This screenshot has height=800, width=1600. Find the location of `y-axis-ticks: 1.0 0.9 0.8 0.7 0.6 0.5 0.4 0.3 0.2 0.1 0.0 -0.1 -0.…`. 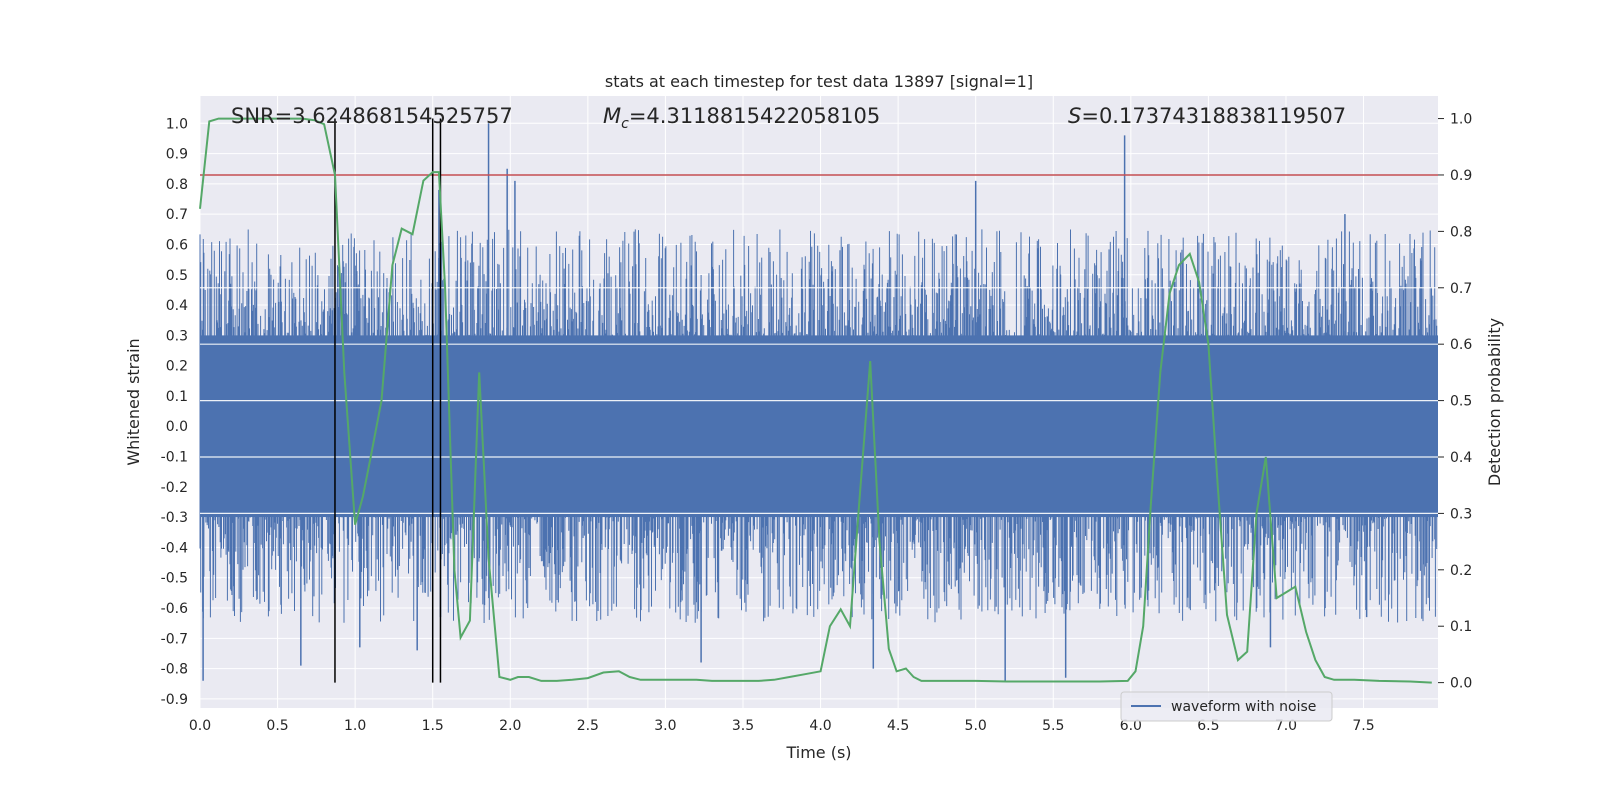

y-axis-ticks: 1.0 0.9 0.8 0.7 0.6 0.5 0.4 0.3 0.2 0.1 0.0 -0.1 -0.… is located at coordinates (174, 412).